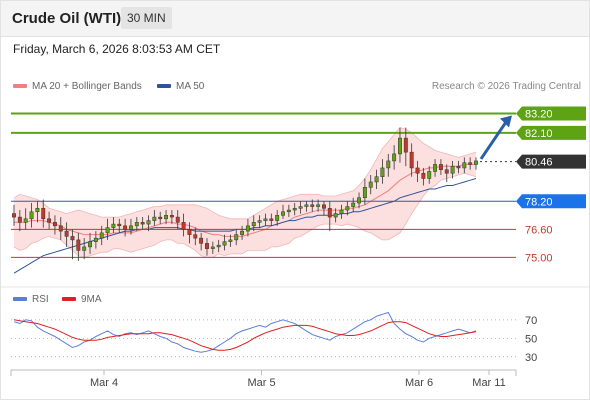 Image resolution: width=590 pixels, height=400 pixels. I want to click on ma50-swatch, so click(164, 86).